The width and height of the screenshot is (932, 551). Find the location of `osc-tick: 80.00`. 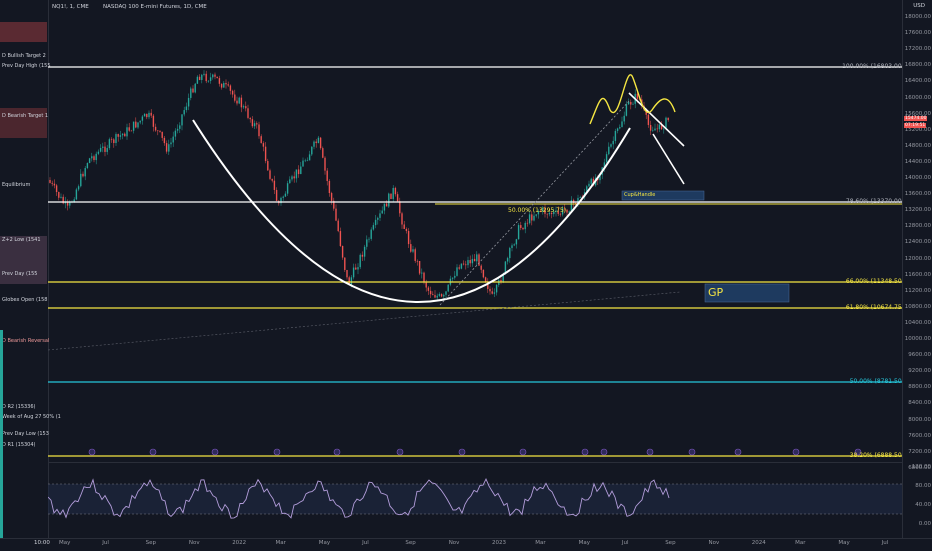

osc-tick: 80.00 is located at coordinates (923, 486).